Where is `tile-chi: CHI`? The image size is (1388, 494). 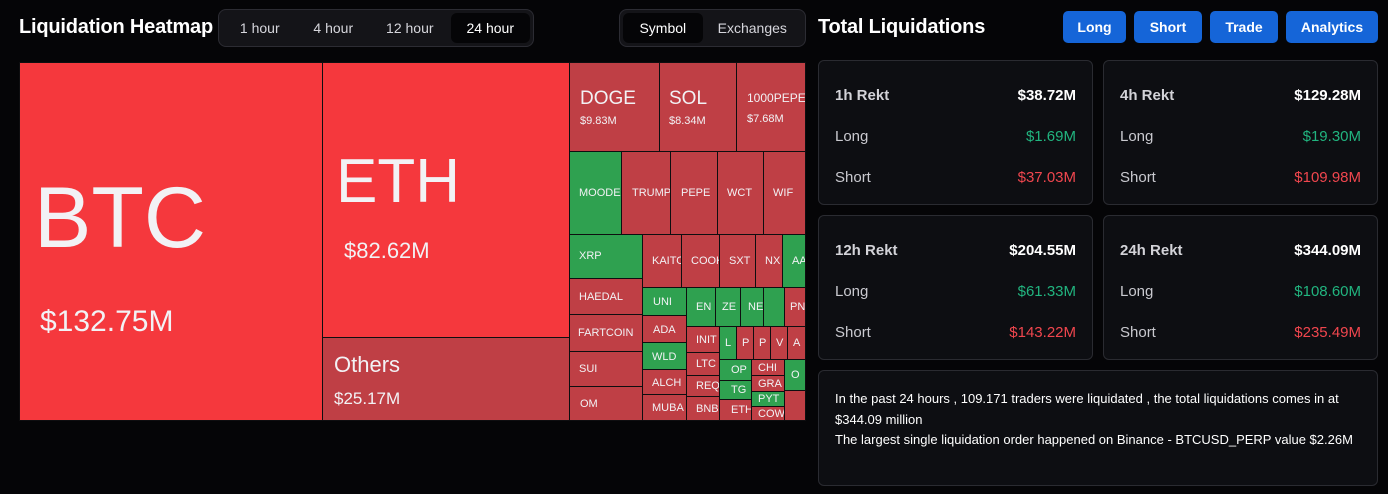
tile-chi: CHI is located at coordinates (768, 367).